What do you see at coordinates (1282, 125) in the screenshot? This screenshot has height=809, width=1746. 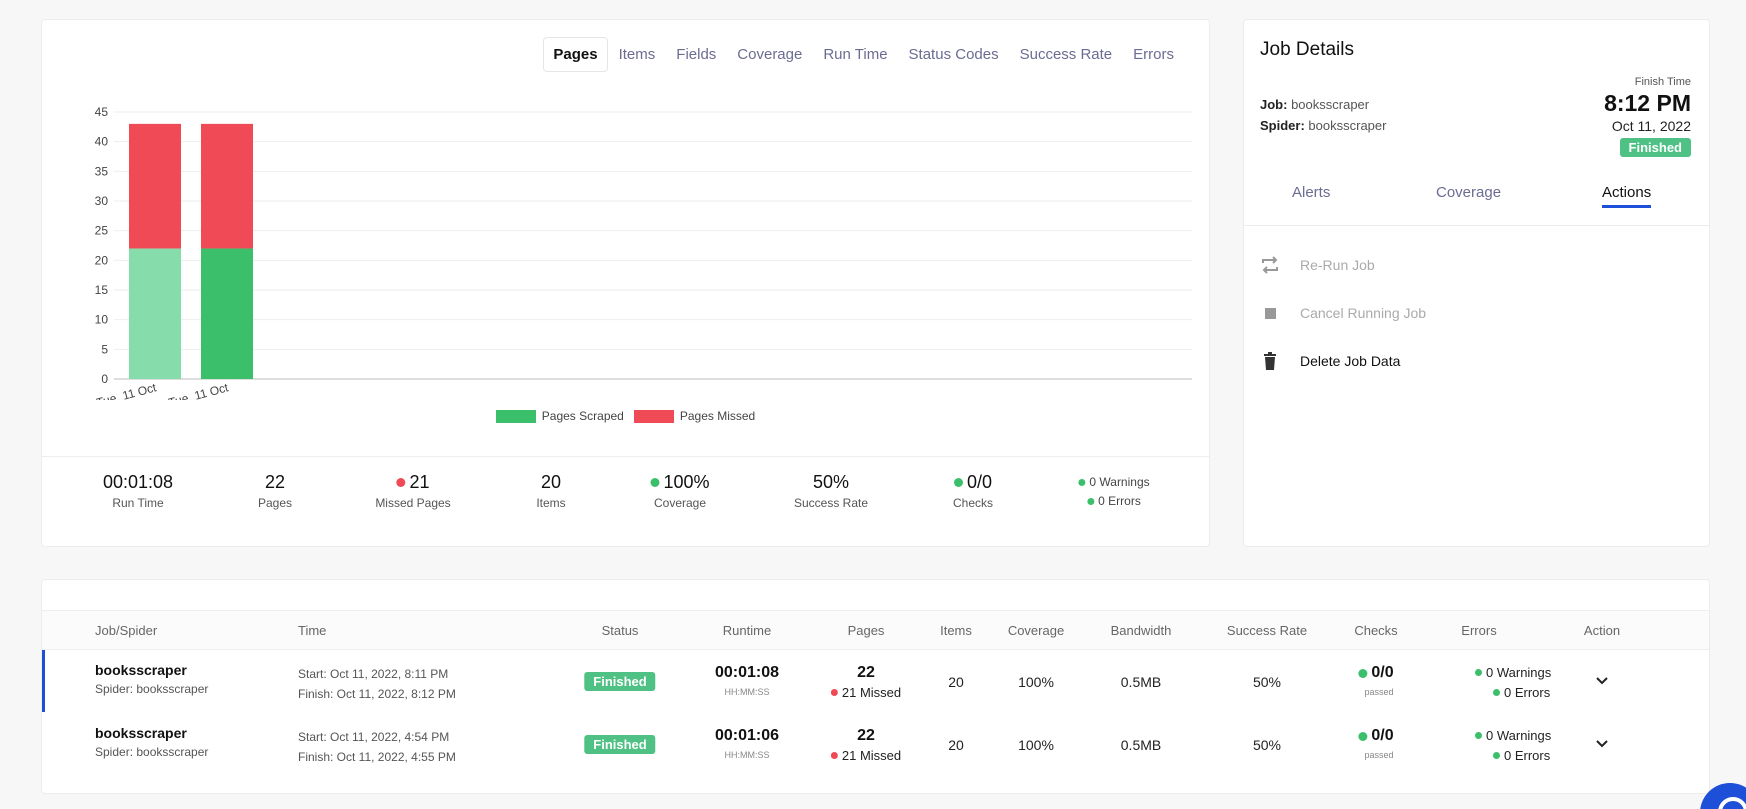 I see `spider-label: Spider:` at bounding box center [1282, 125].